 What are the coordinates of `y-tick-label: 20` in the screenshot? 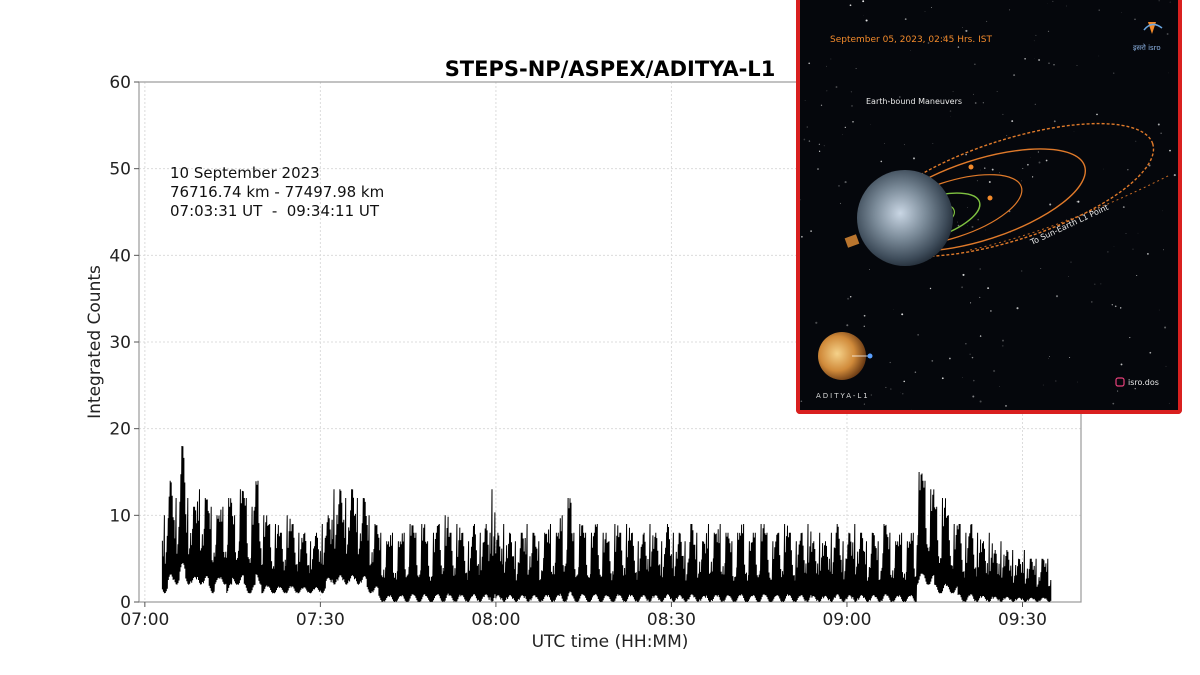 It's located at (120, 430).